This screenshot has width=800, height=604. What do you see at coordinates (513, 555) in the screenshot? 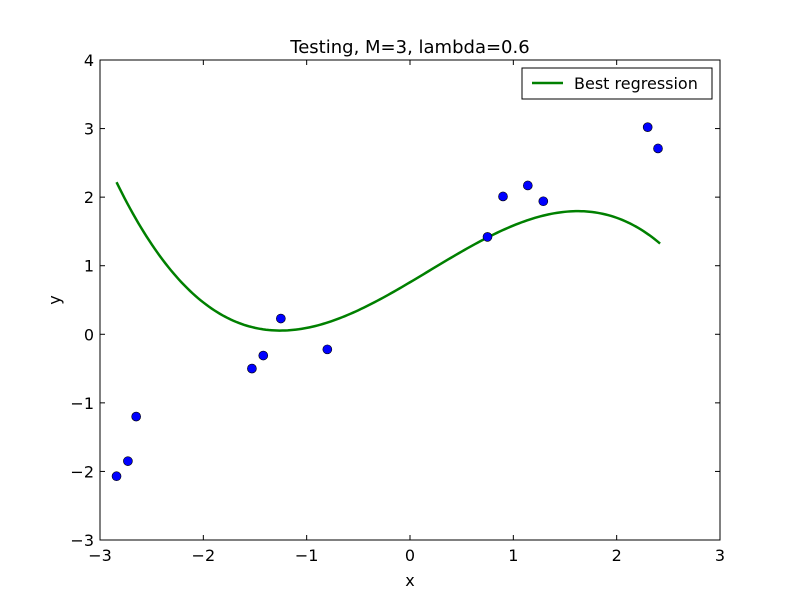
I see `x-tick-label: 1` at bounding box center [513, 555].